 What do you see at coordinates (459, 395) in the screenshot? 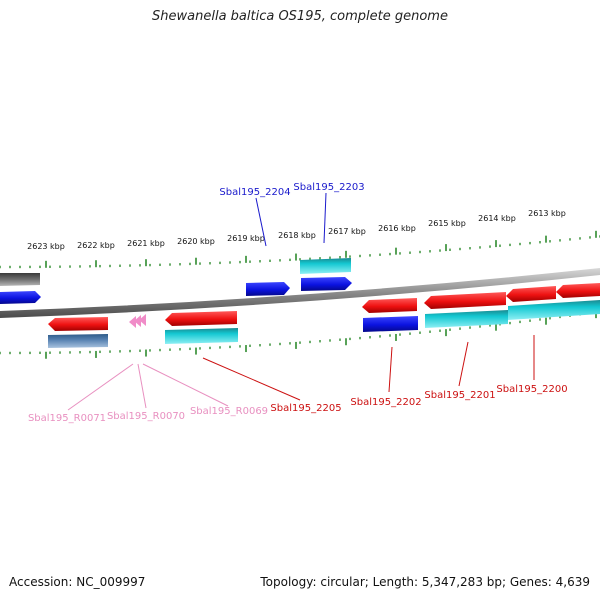
I see `feature-label-Sbal195_2201: Sbal195_2201` at bounding box center [459, 395].